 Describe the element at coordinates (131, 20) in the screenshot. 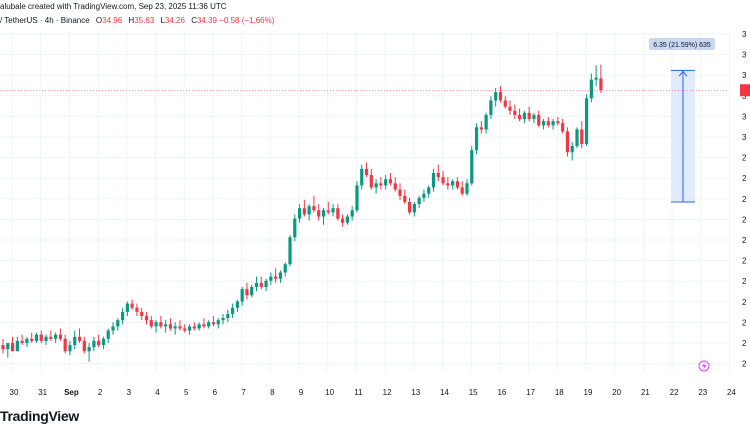

I see `high-label: H` at that location.